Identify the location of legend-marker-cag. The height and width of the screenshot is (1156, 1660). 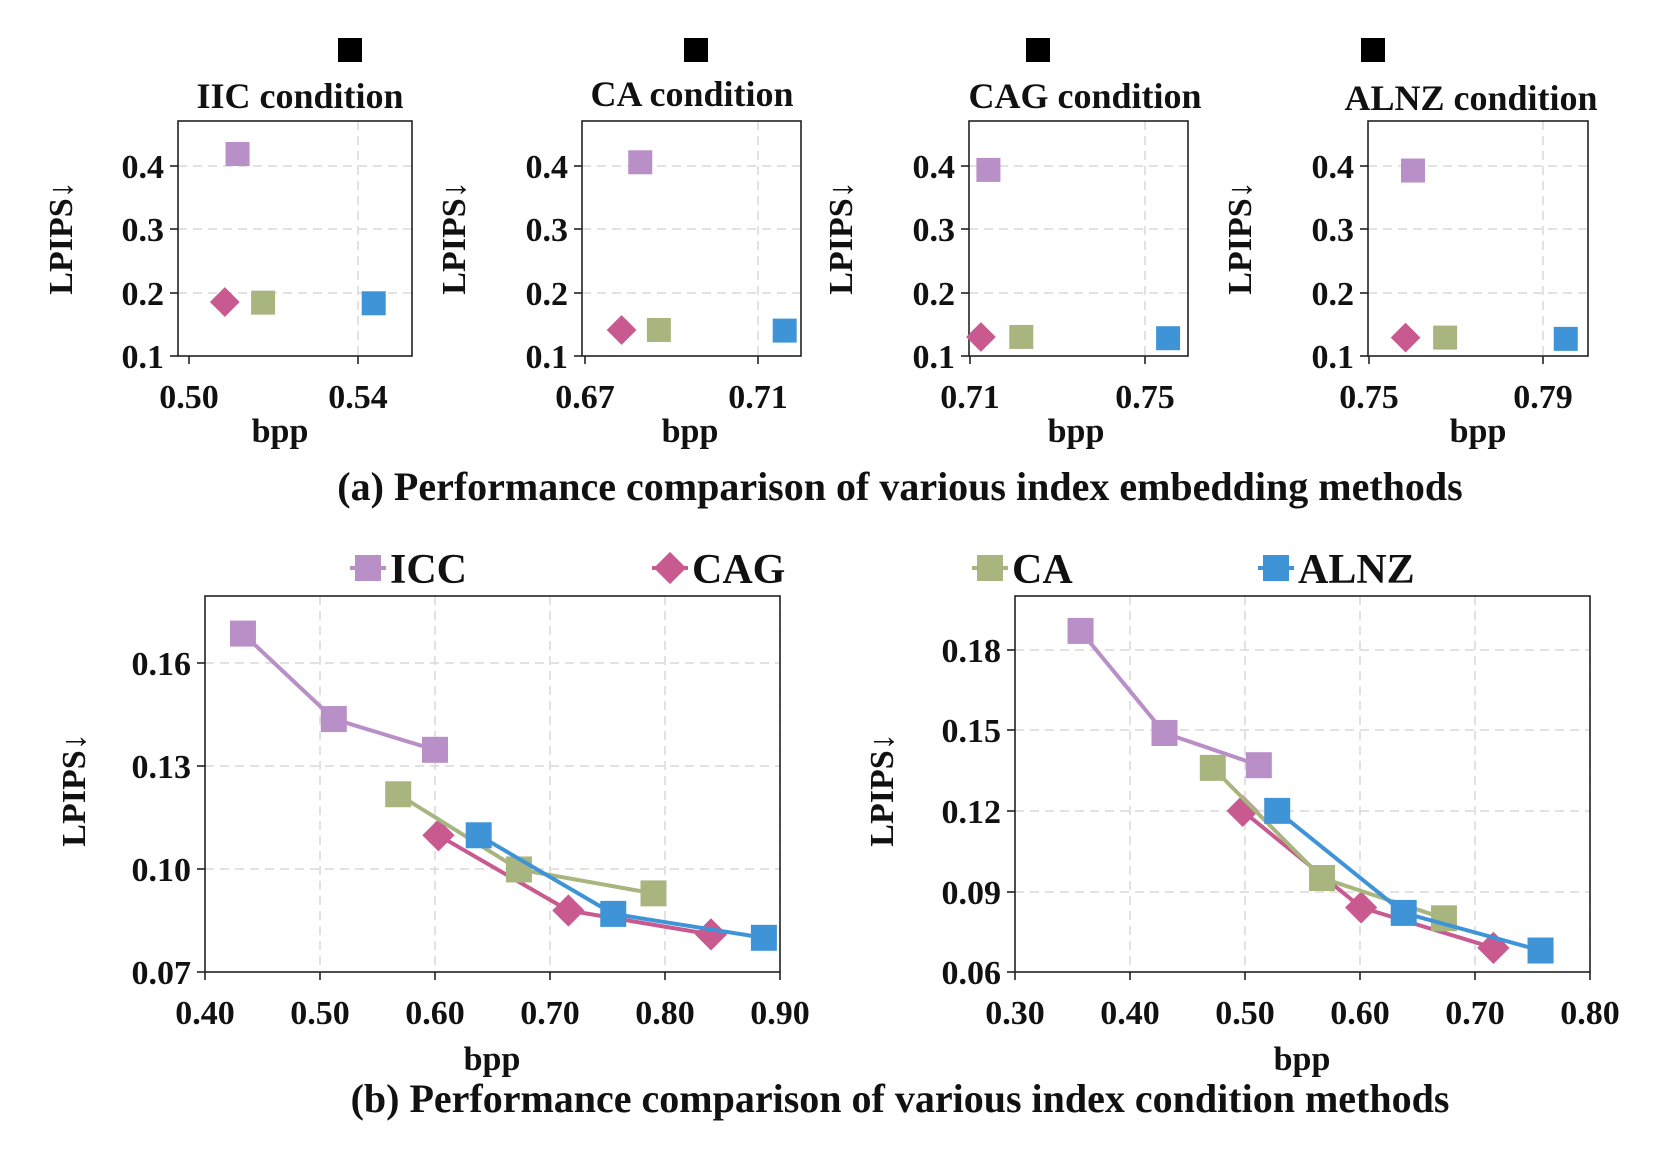
(670, 568).